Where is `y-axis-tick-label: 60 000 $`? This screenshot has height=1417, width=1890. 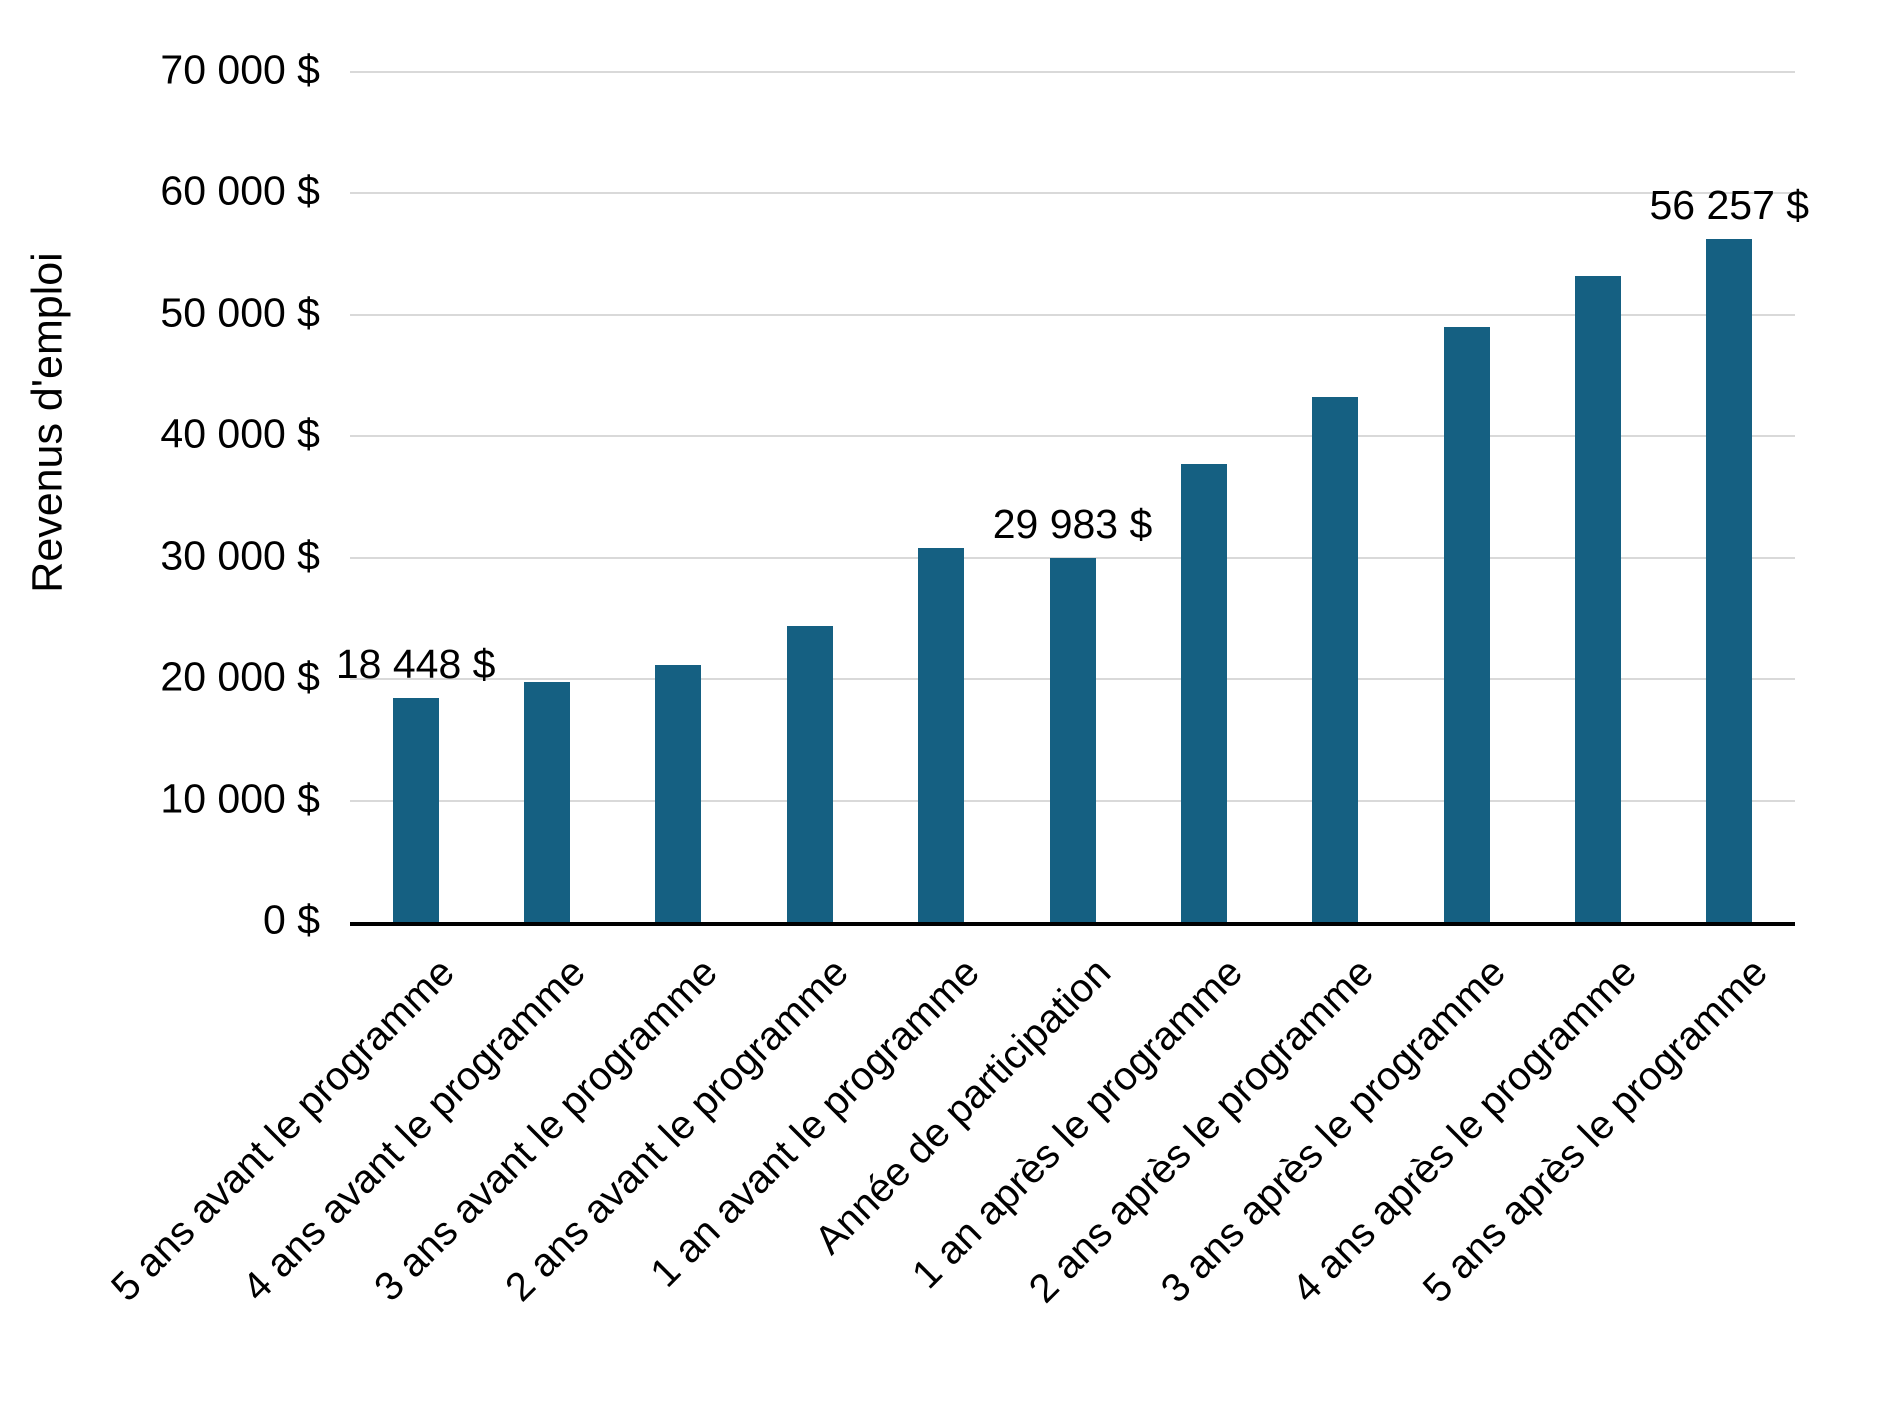 y-axis-tick-label: 60 000 $ is located at coordinates (240, 191).